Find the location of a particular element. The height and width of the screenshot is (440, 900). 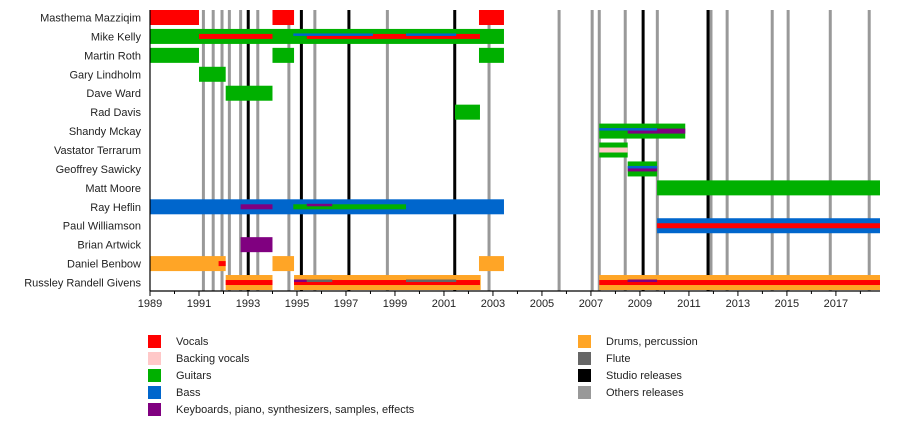

x-tick-label: 1991 is located at coordinates (199, 304).